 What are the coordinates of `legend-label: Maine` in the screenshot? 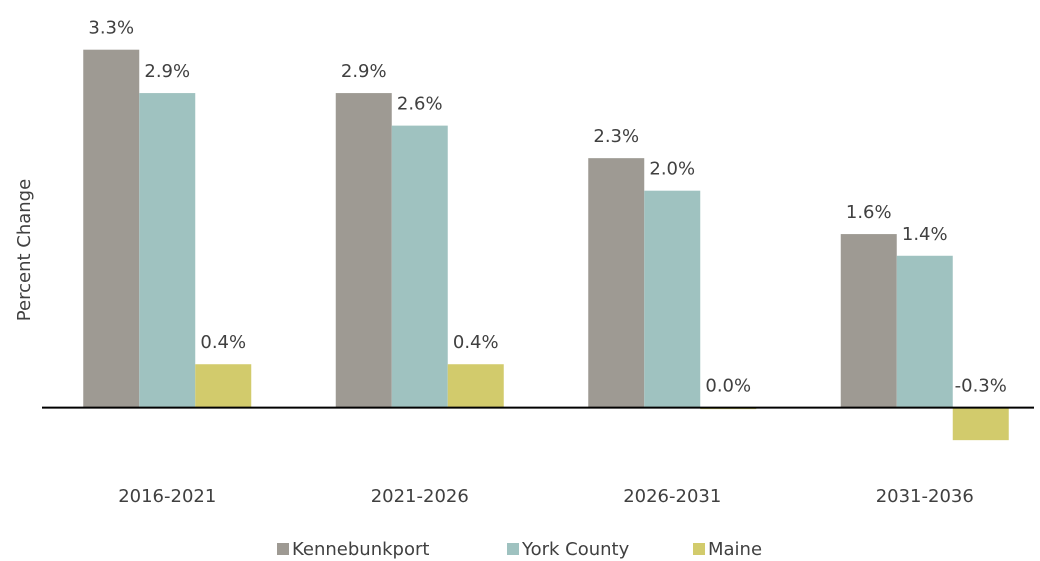 It's located at (735, 549).